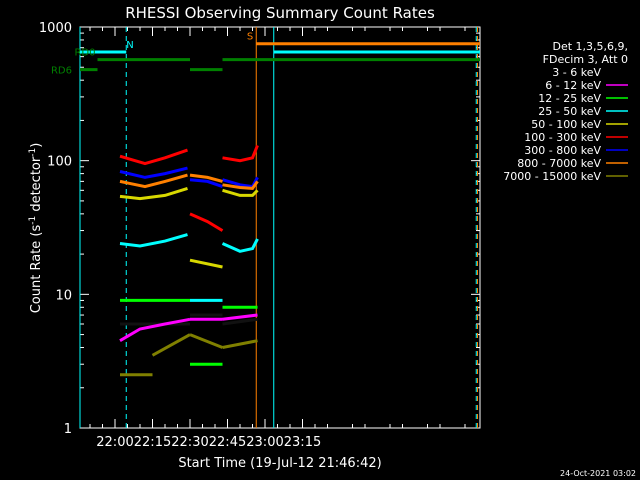 This screenshot has height=480, width=640. Describe the element at coordinates (68, 429) in the screenshot. I see `y-tick-label: 1` at that location.